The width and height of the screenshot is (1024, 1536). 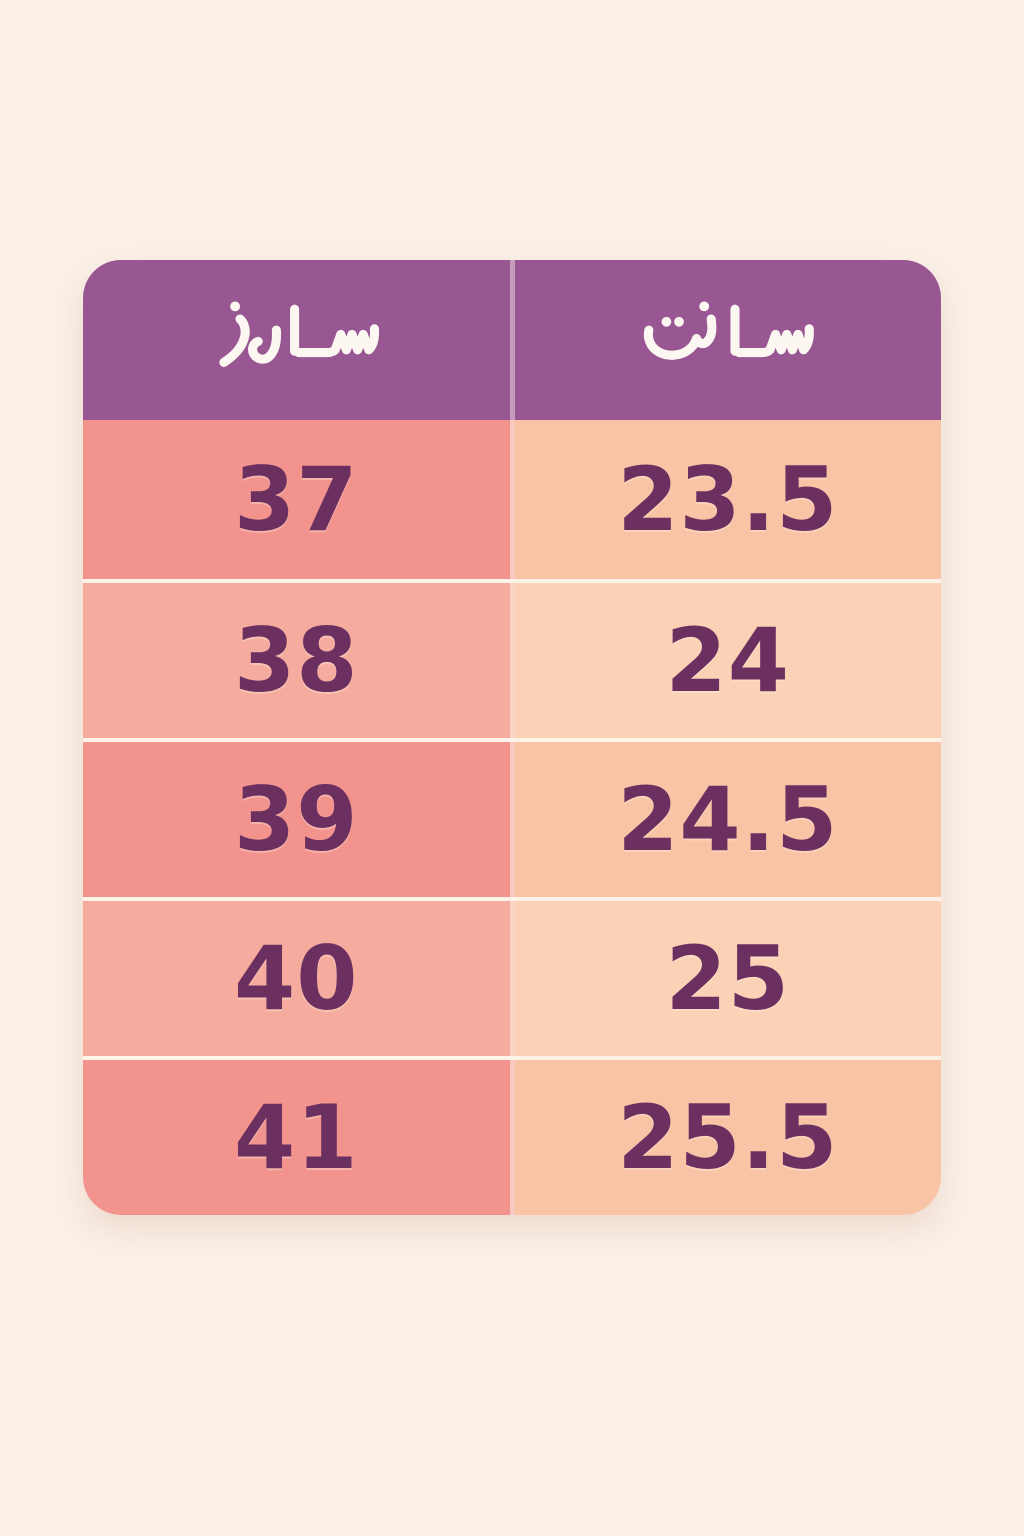 I want to click on cm-value: 25.5, so click(x=728, y=1137).